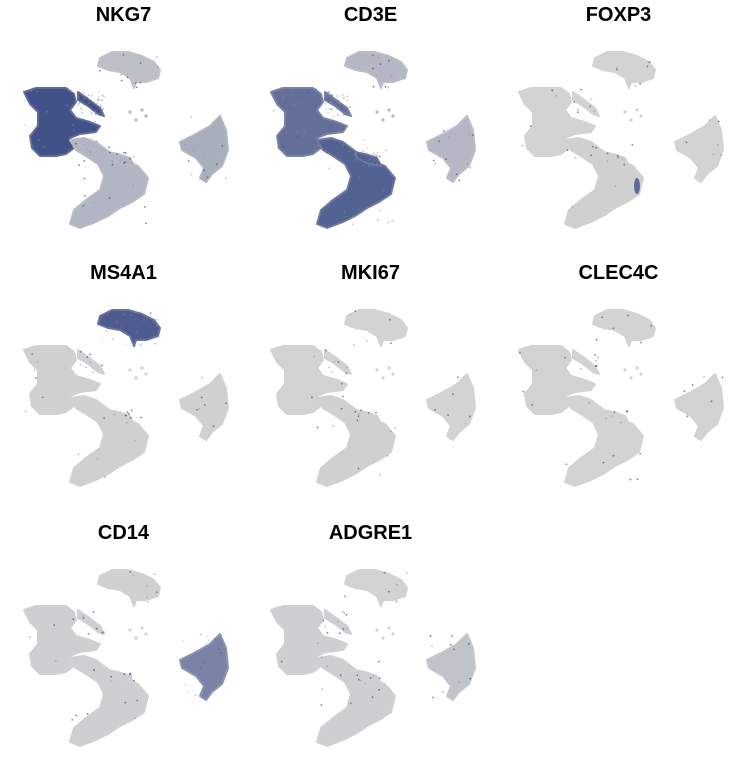 The height and width of the screenshot is (780, 743). Describe the element at coordinates (123, 647) in the screenshot. I see `feature-panel: CD14` at that location.